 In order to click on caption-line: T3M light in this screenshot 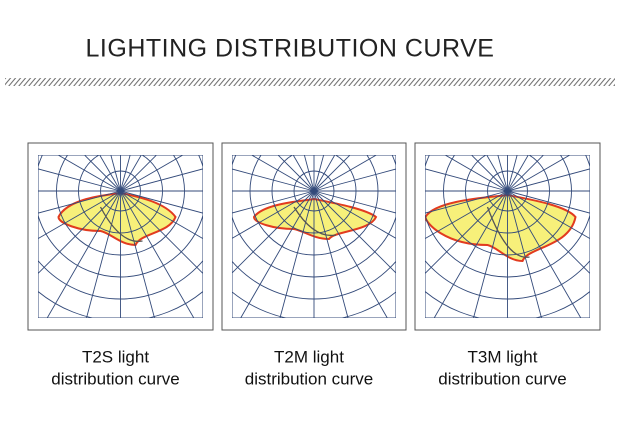, I will do `click(503, 356)`.